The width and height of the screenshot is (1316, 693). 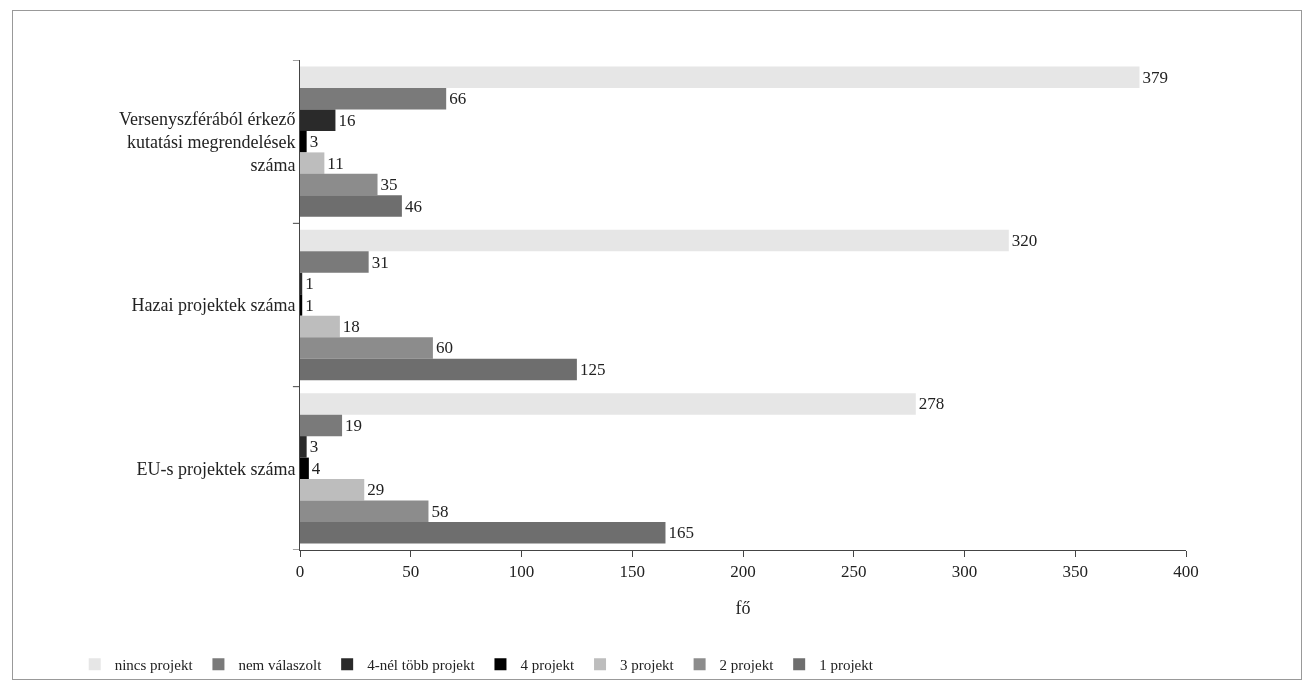 I want to click on y-tick-label: Versenyszférából érkező kutatási megrendelések száma, so click(x=207, y=142).